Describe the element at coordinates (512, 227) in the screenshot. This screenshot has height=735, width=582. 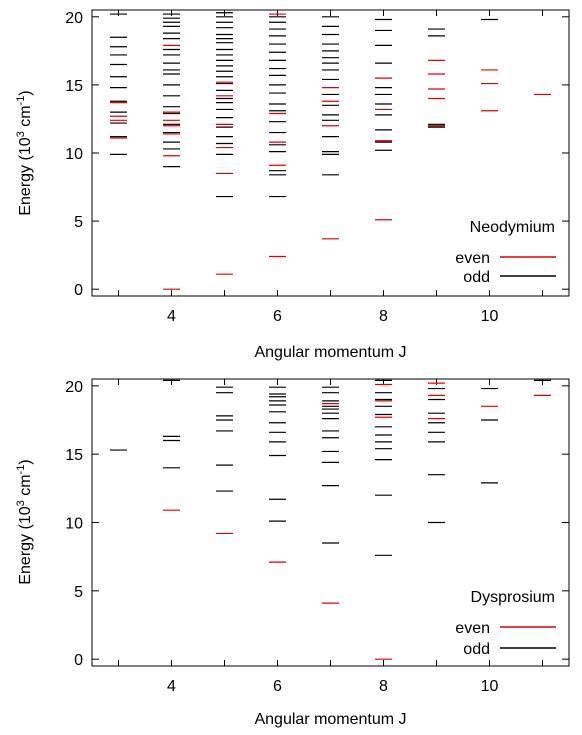
I see `legend-title: Neodymium` at that location.